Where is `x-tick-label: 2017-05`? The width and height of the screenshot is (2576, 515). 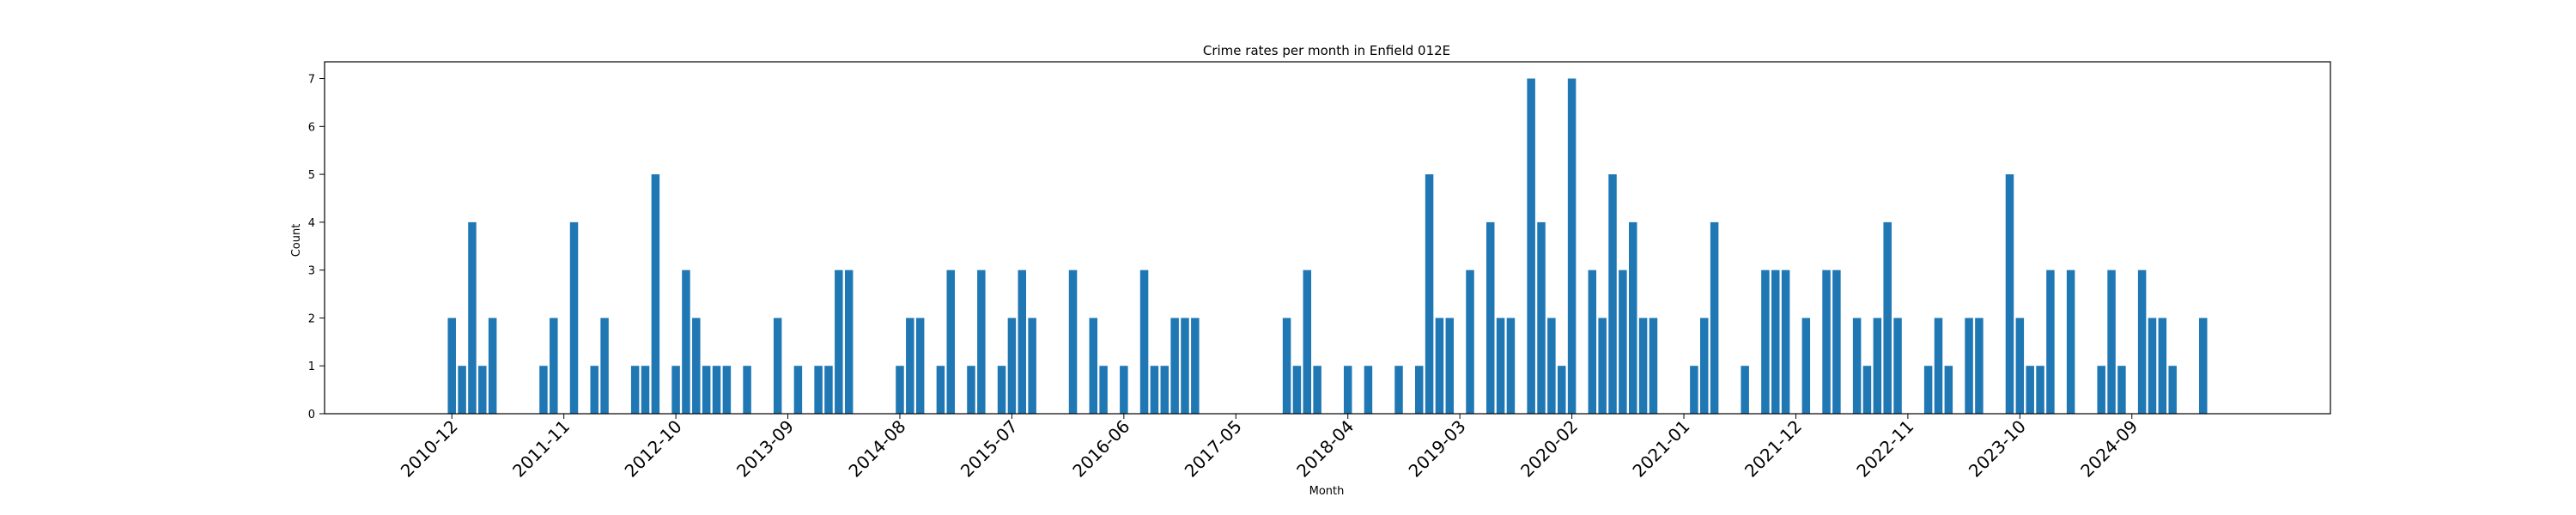
x-tick-label: 2017-05 is located at coordinates (1213, 449).